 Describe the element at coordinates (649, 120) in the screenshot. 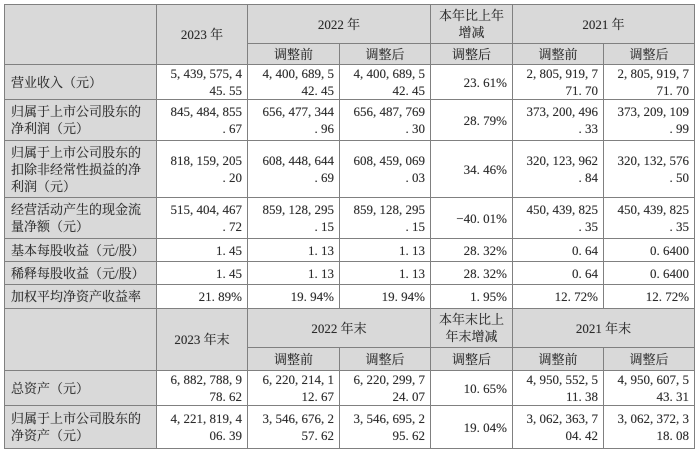

I see `cell-value: 373, 209, 109 . 99` at that location.